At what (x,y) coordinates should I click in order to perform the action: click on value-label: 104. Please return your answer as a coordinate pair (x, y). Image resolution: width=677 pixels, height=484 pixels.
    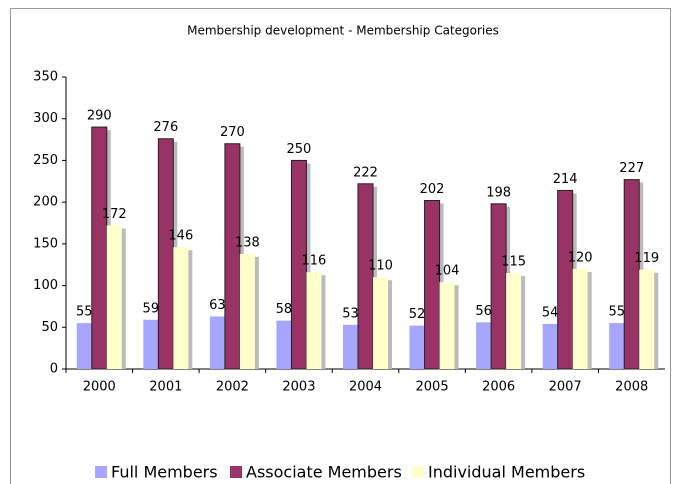
    Looking at the image, I should click on (447, 271).